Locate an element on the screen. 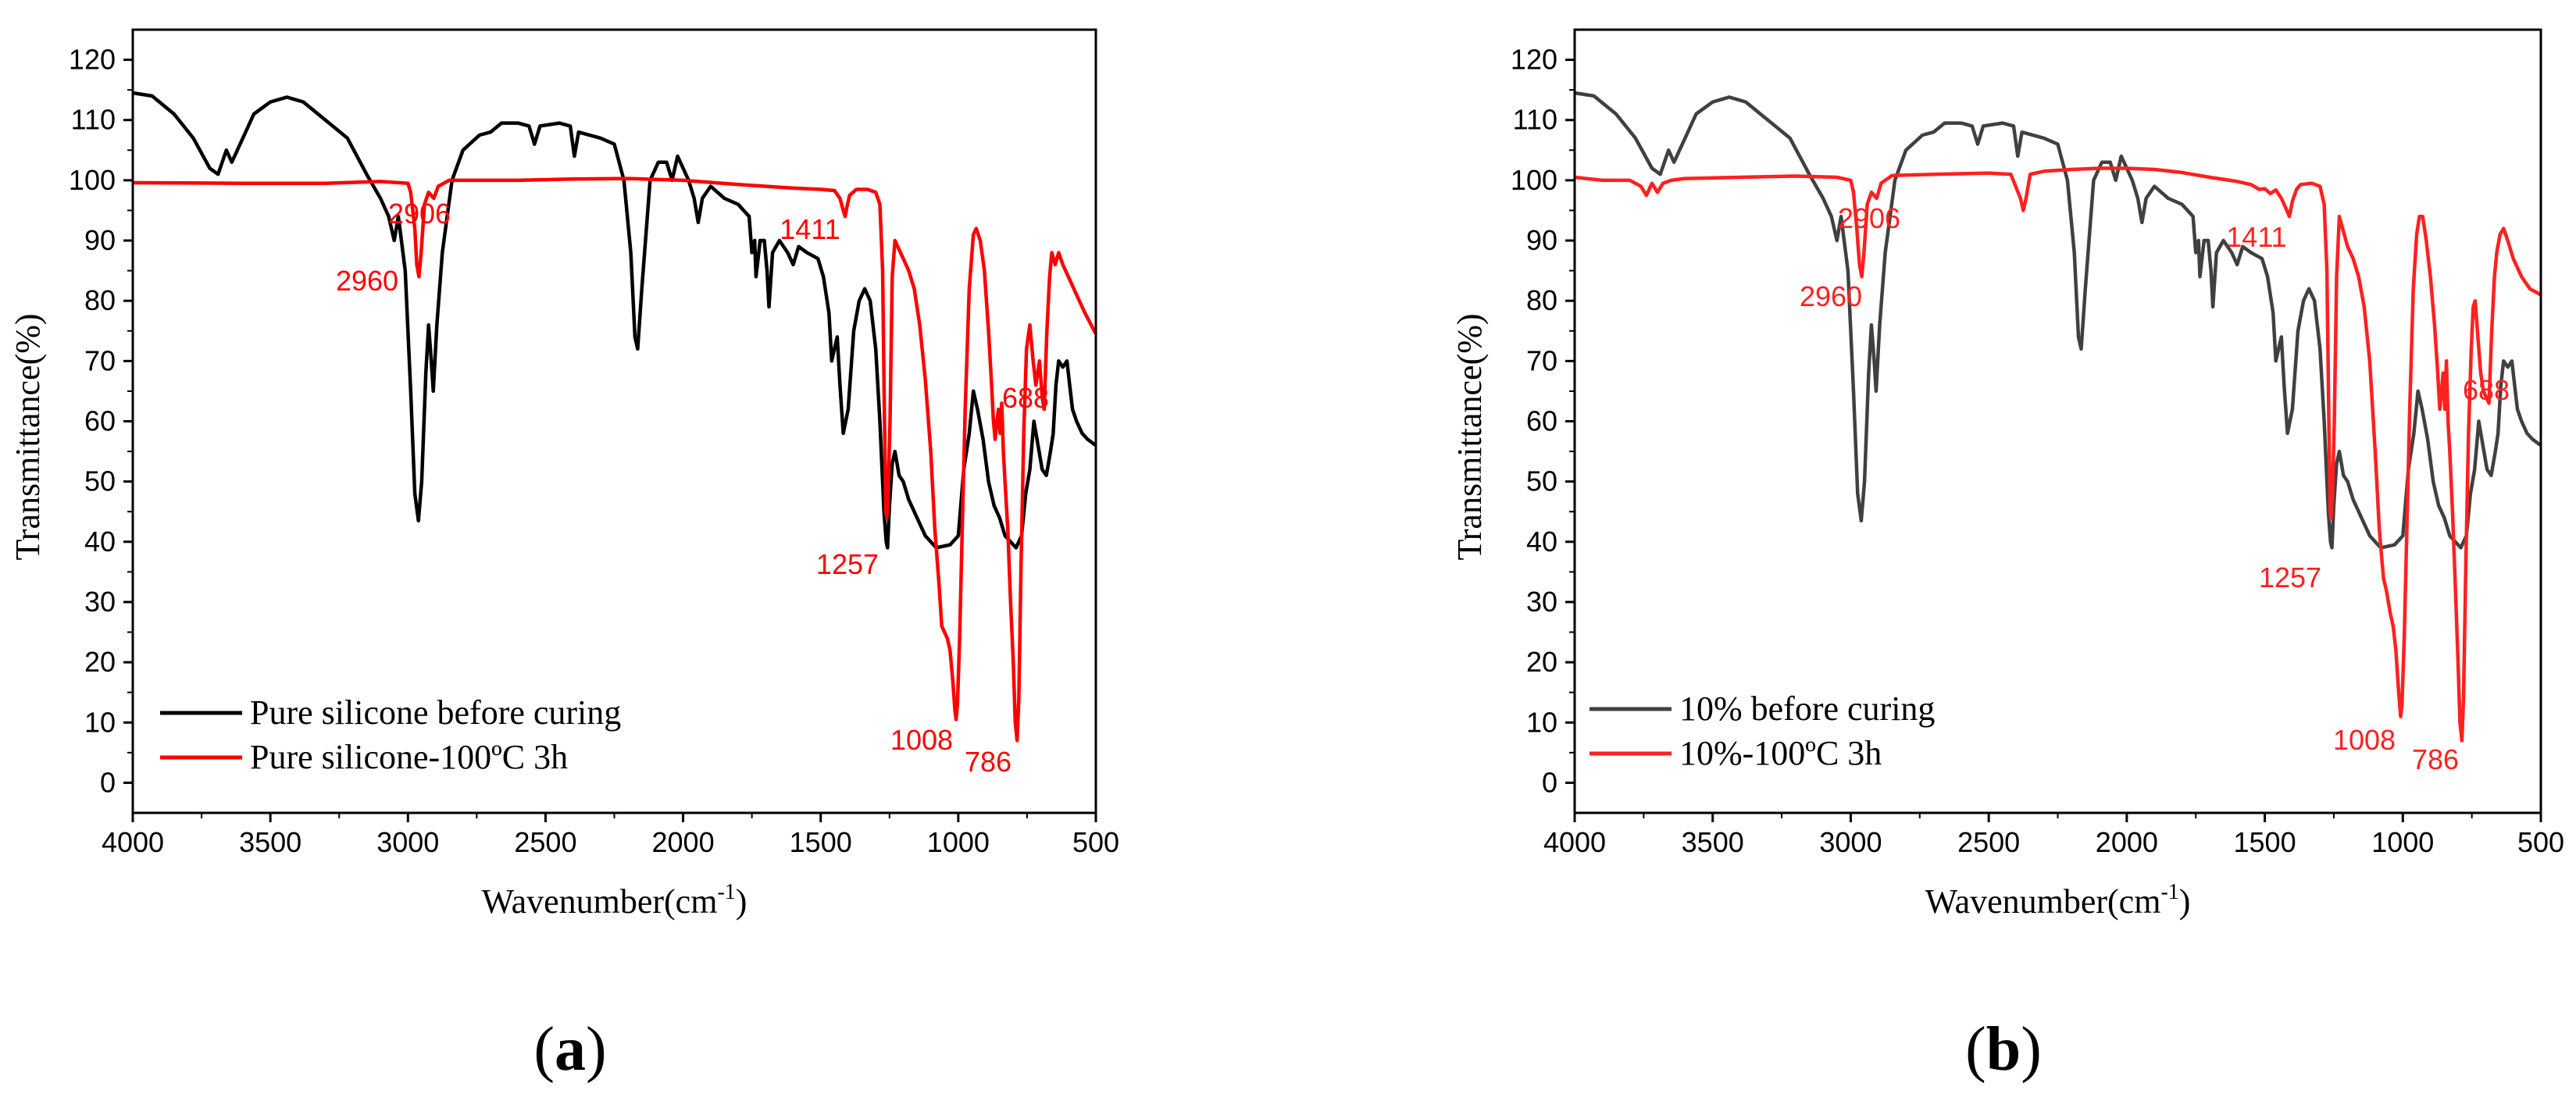 Image resolution: width=2576 pixels, height=1094 pixels. legend-label: Pure silicone-100ºC 3h is located at coordinates (409, 757).